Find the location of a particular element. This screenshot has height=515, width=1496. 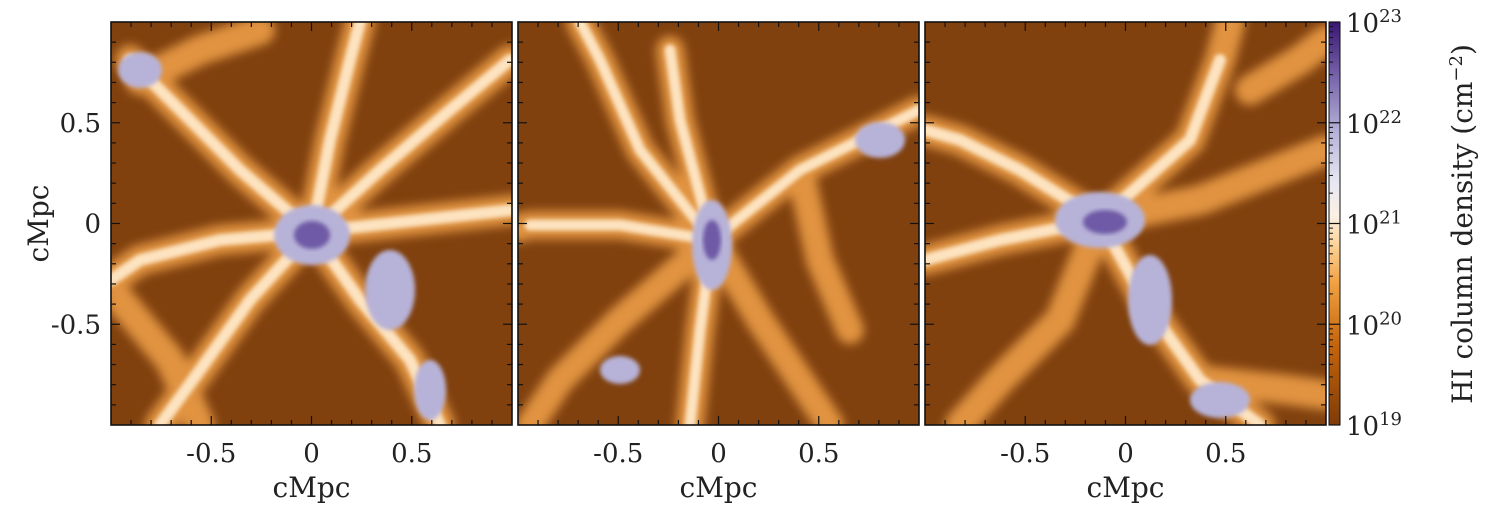

panel-1-x-tick-label: -0.5 is located at coordinates (211, 454).